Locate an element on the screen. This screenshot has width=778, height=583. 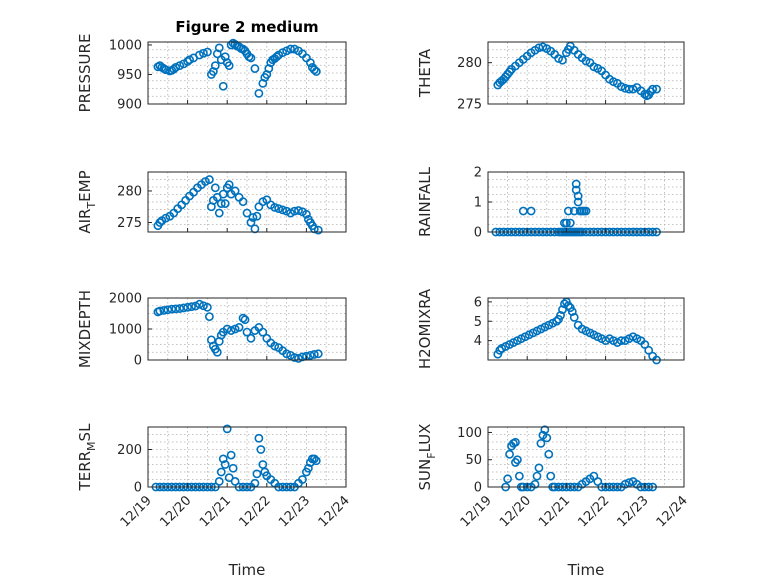
y-tick-label: 4 is located at coordinates (478, 341).